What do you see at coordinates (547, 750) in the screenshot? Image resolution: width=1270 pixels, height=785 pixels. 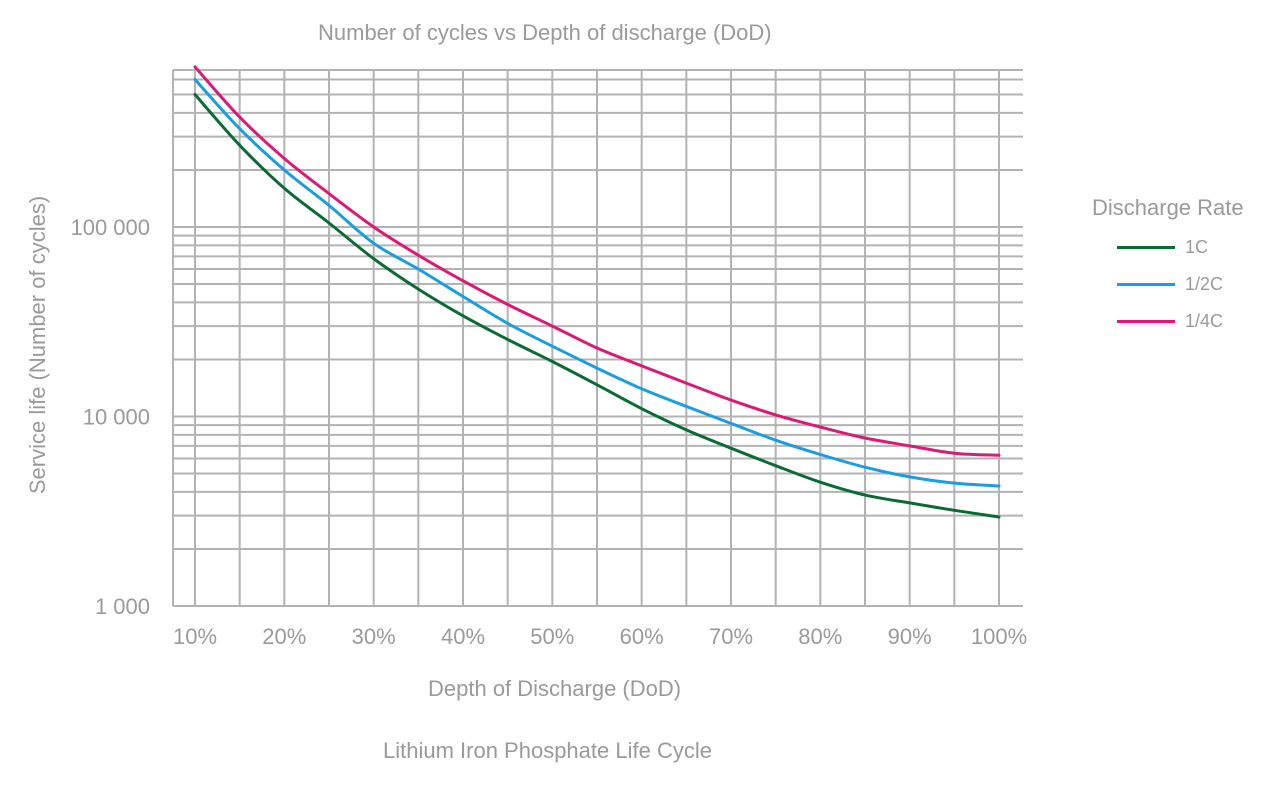 I see `chart-caption: Lithium Iron Phosphate Life Cycle` at bounding box center [547, 750].